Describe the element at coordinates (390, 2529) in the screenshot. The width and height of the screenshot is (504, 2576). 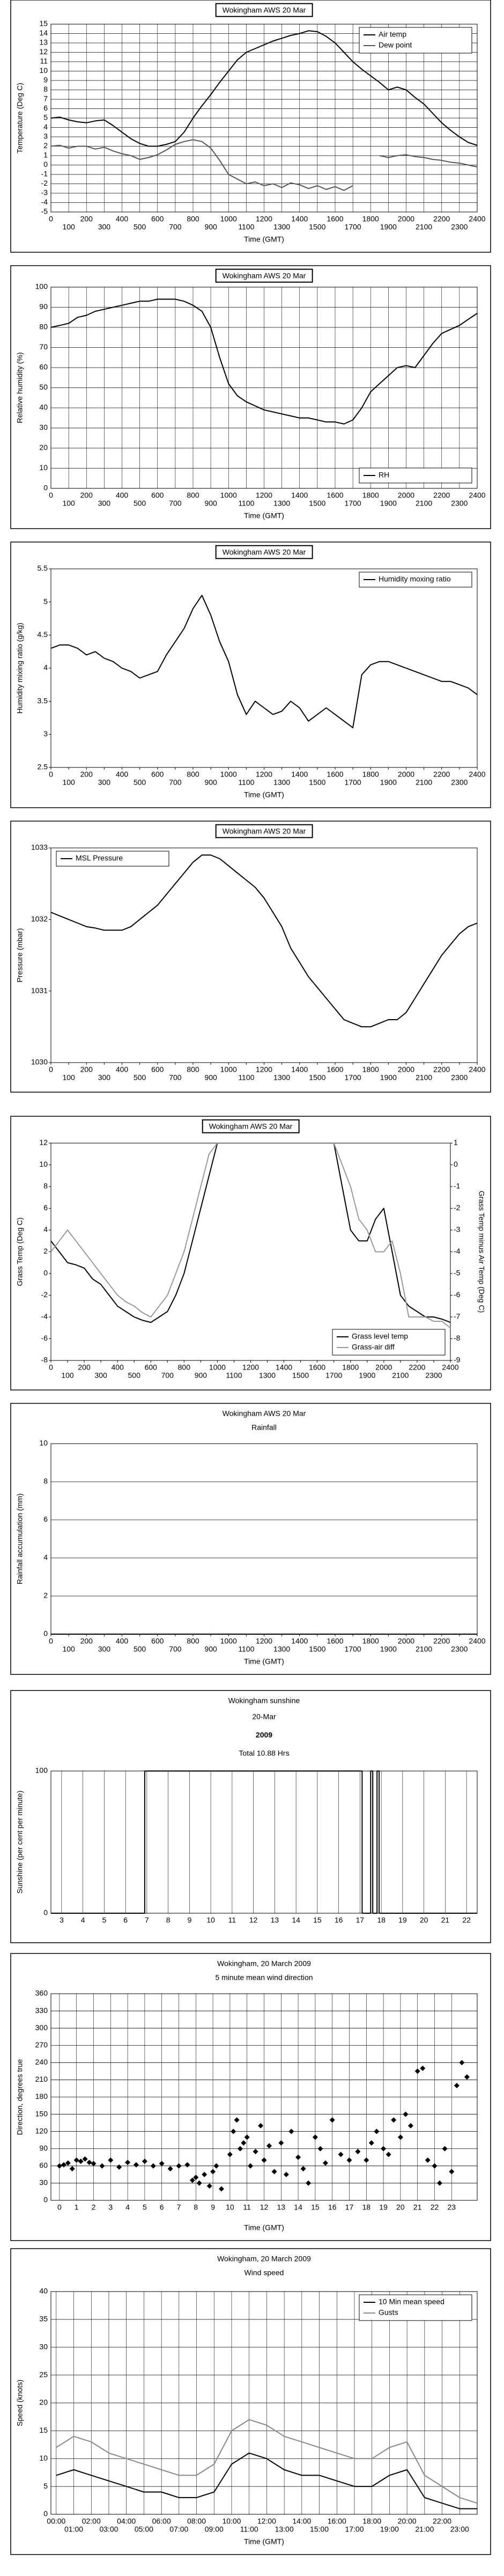
I see `x-tick-label: 19:00` at that location.